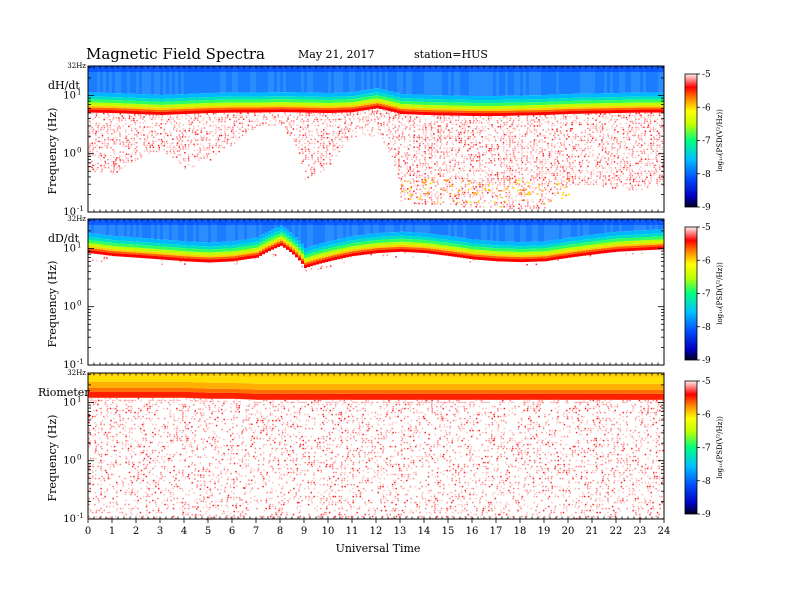 Image resolution: width=792 pixels, height=612 pixels. Describe the element at coordinates (544, 531) in the screenshot. I see `x-tick-label: 19` at that location.